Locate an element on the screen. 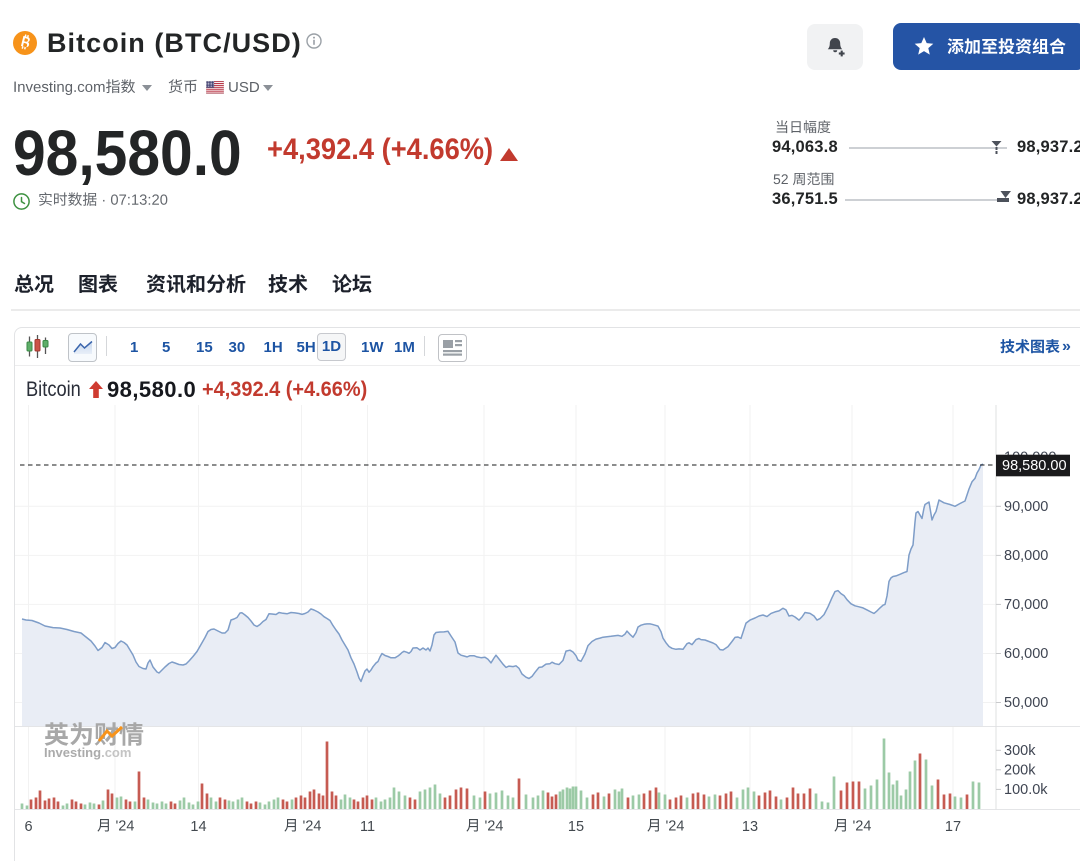 The image size is (1080, 861). svg-text: 11 is located at coordinates (367, 827).